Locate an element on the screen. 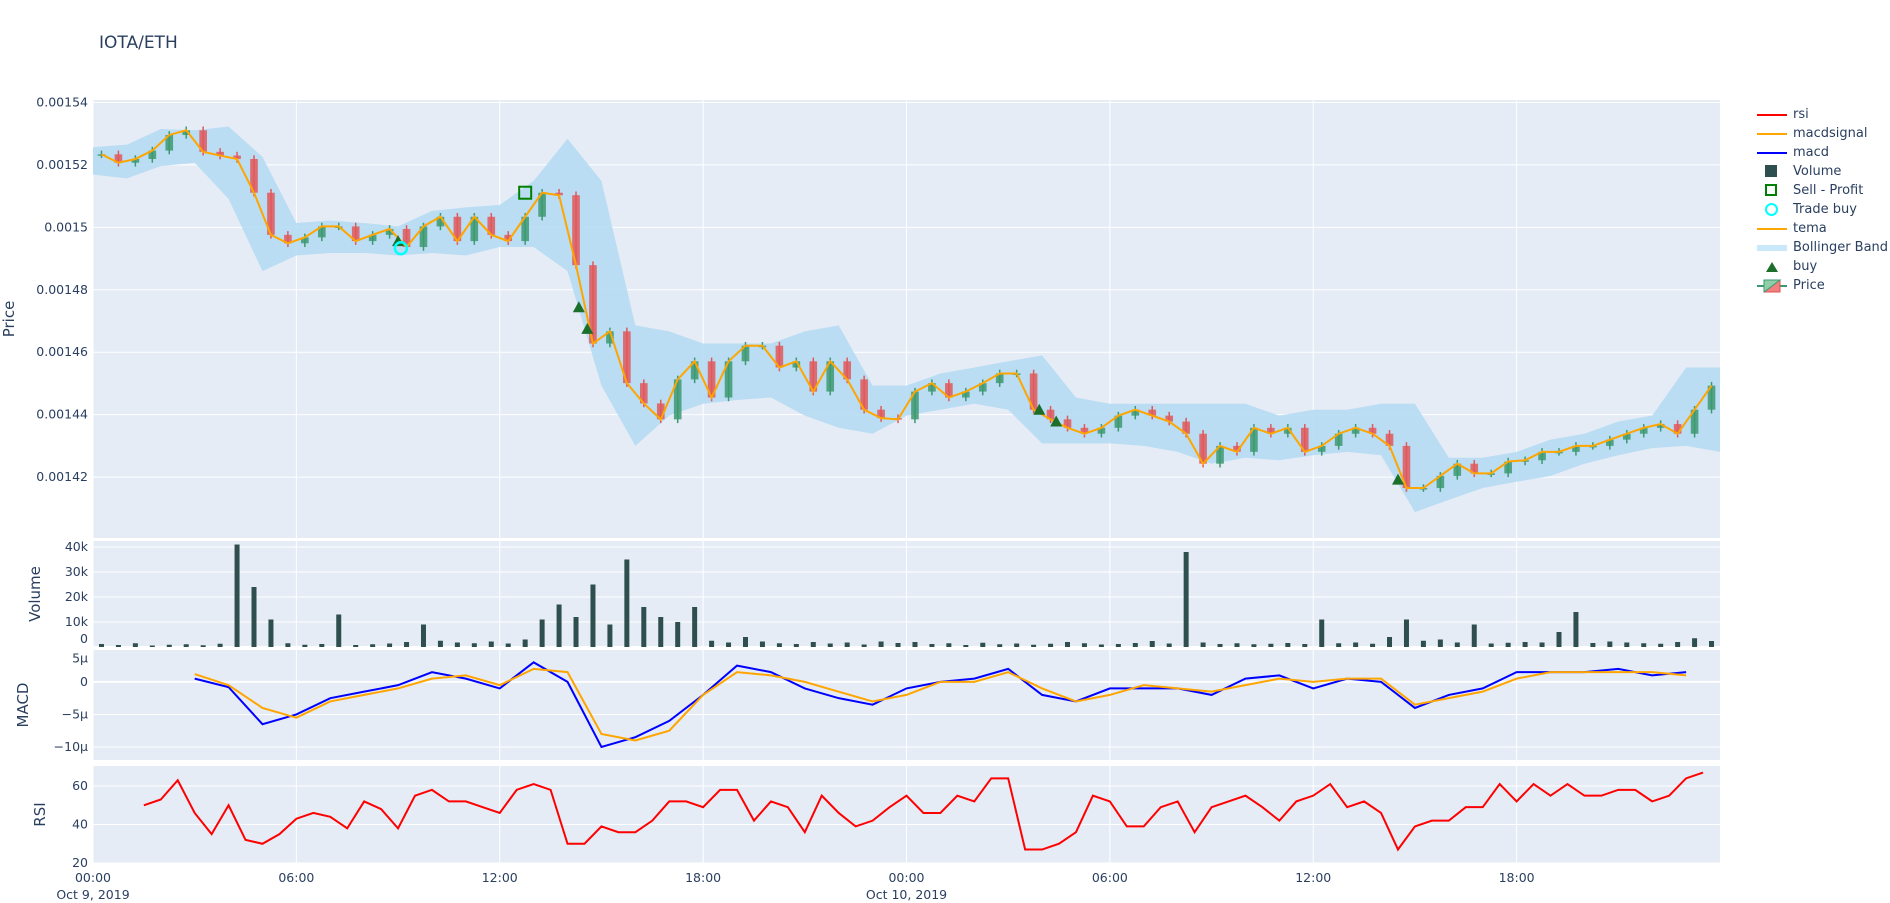  legend-item-price: Price is located at coordinates (1821, 285).